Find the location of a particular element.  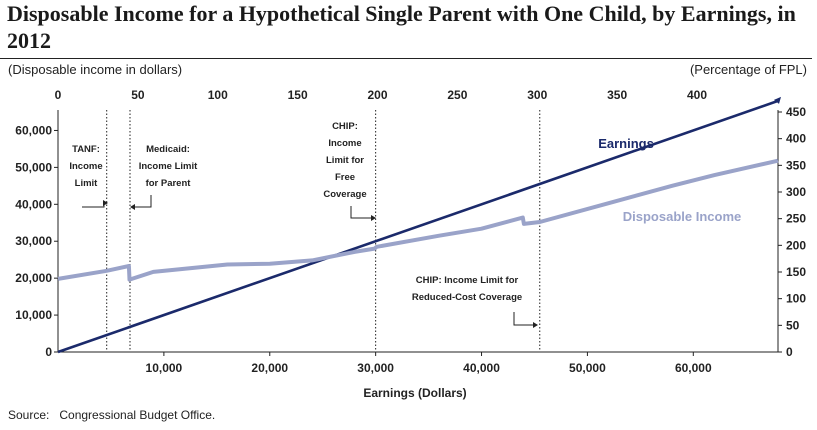

top-tick-label: 300 is located at coordinates (537, 95).